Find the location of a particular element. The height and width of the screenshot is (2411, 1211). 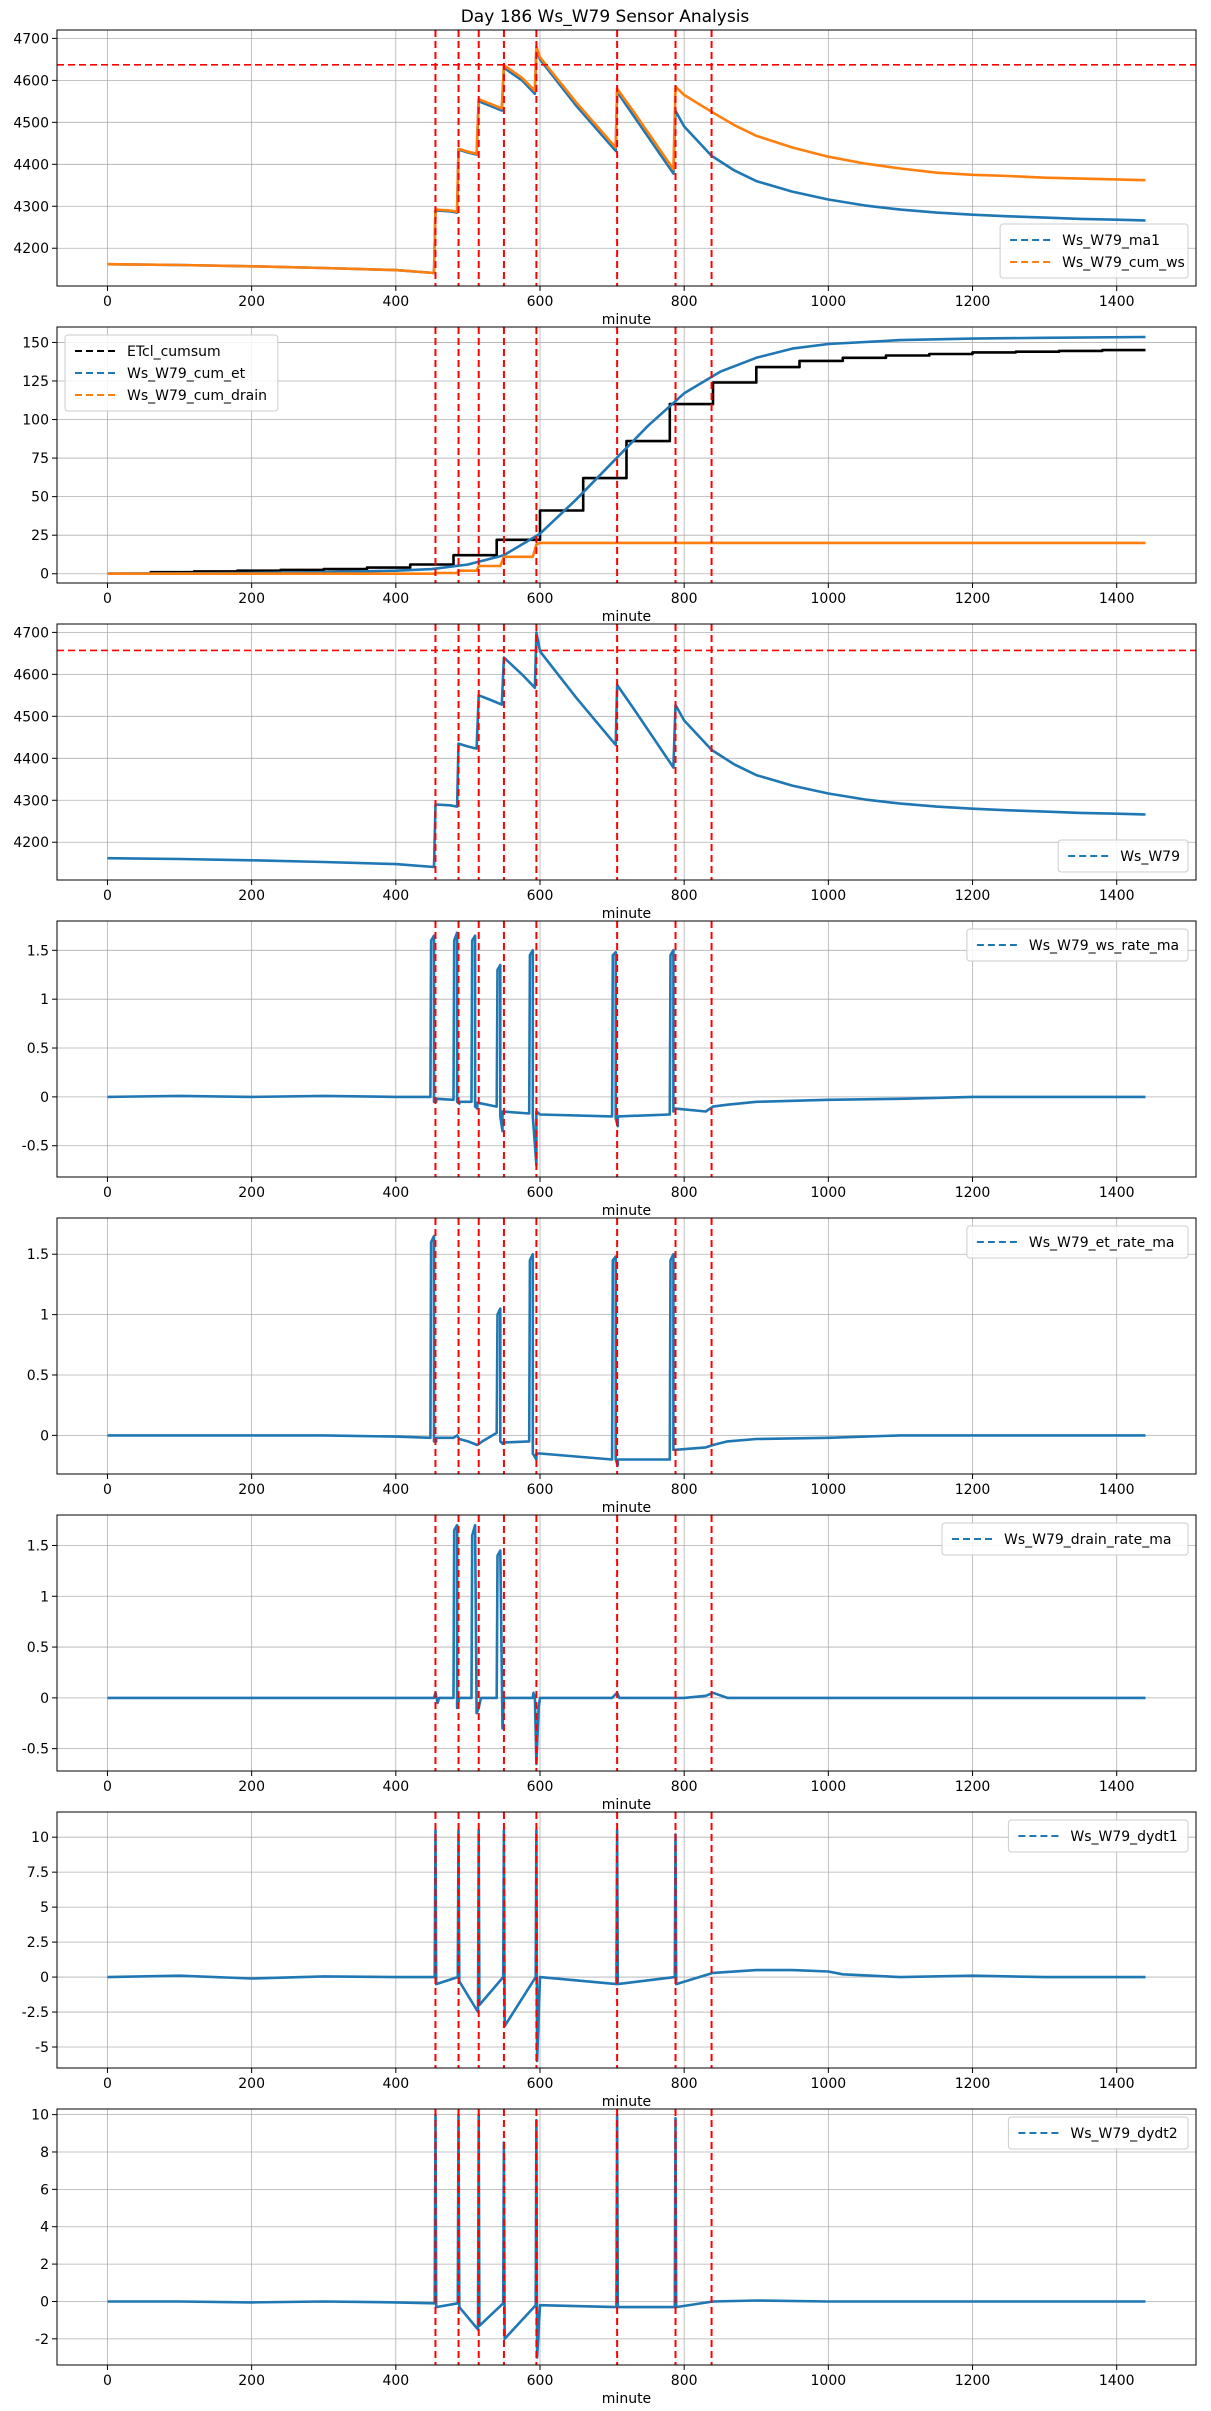

y-tick-label: 75 is located at coordinates (40, 459).